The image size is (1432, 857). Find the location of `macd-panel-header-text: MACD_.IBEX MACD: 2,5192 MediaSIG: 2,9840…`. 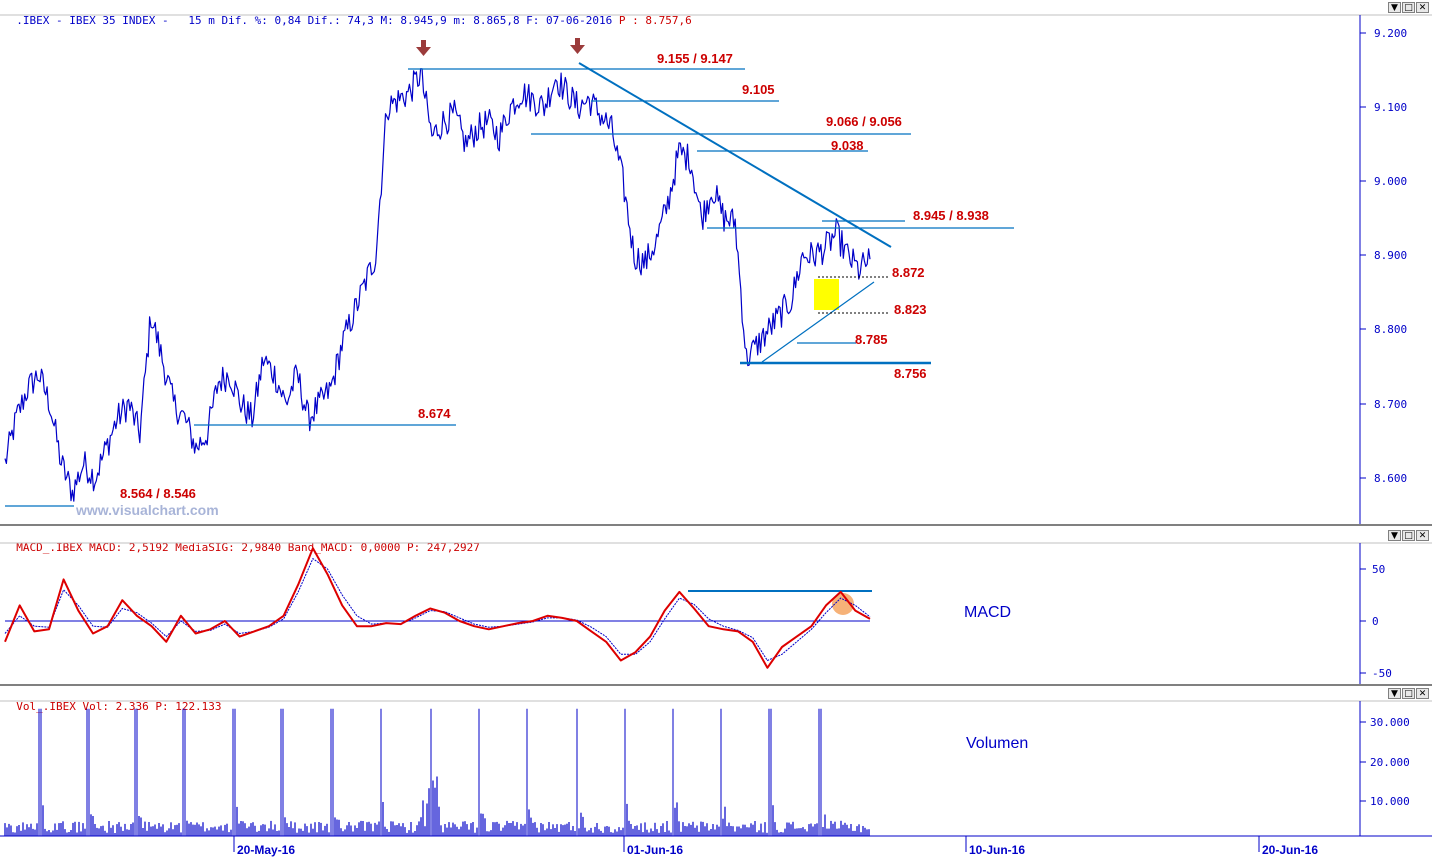

macd-panel-header-text: MACD_.IBEX MACD: 2,5192 MediaSIG: 2,9840… is located at coordinates (248, 547).